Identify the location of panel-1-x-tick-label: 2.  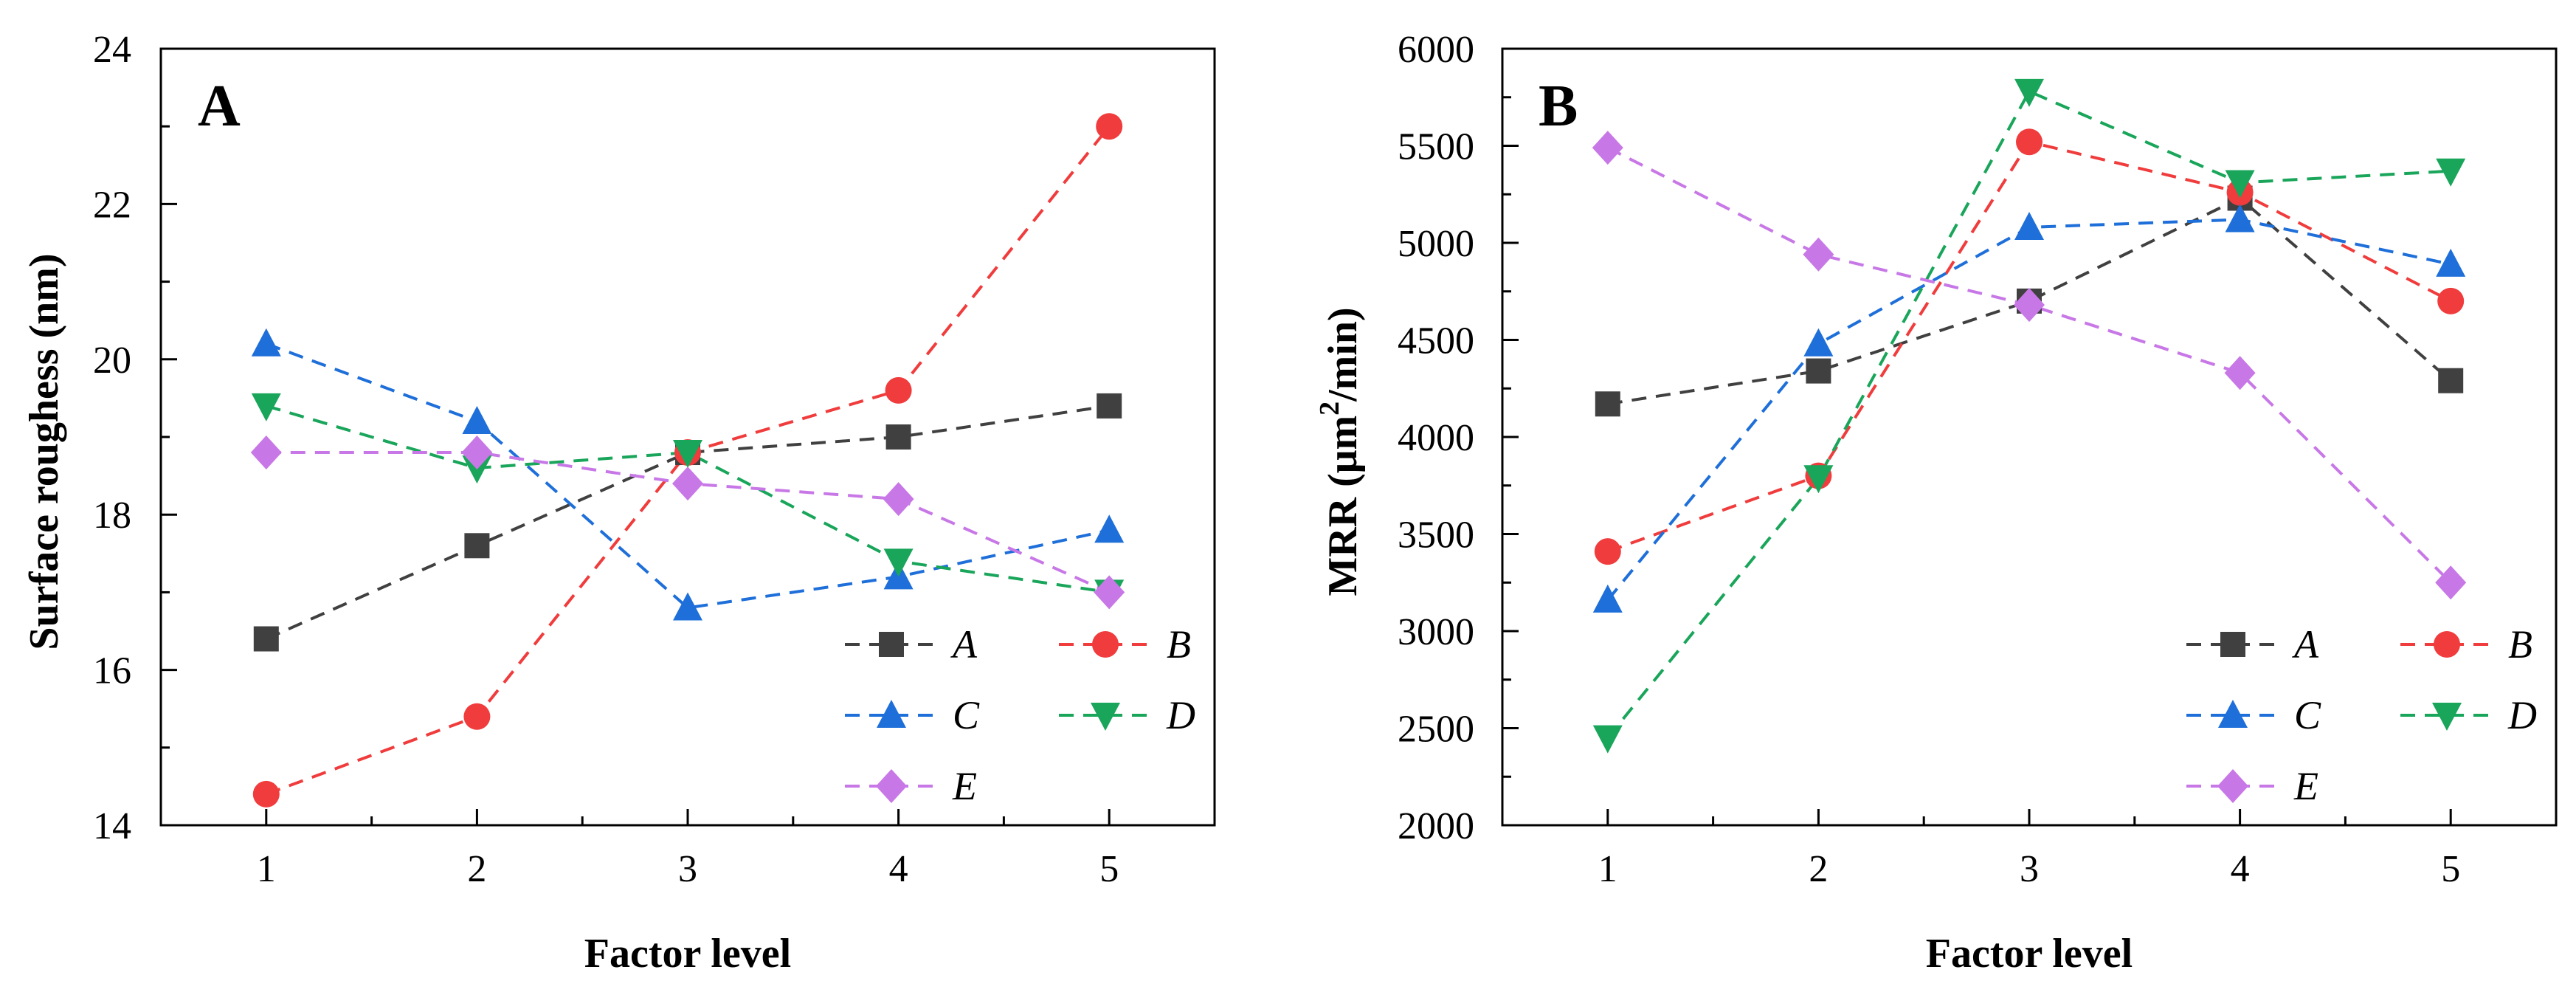
(1818, 869).